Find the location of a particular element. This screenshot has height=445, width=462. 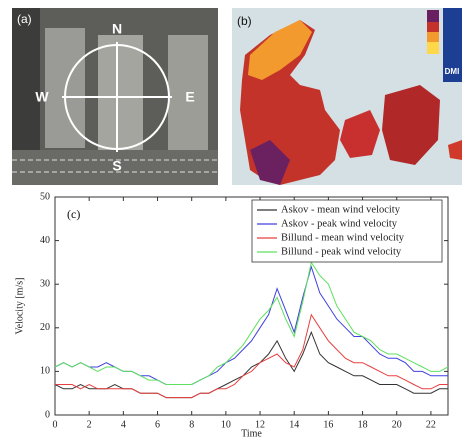

x-tick-label: 4 is located at coordinates (123, 424).